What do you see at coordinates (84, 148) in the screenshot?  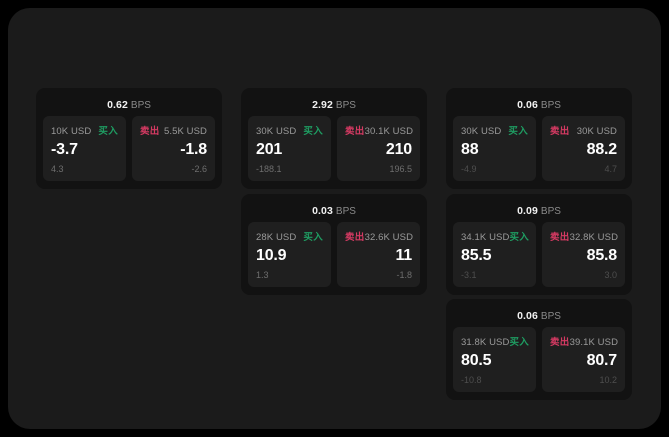 I see `buy-side-panel: 10K USD 买入 -3.7 4.3` at bounding box center [84, 148].